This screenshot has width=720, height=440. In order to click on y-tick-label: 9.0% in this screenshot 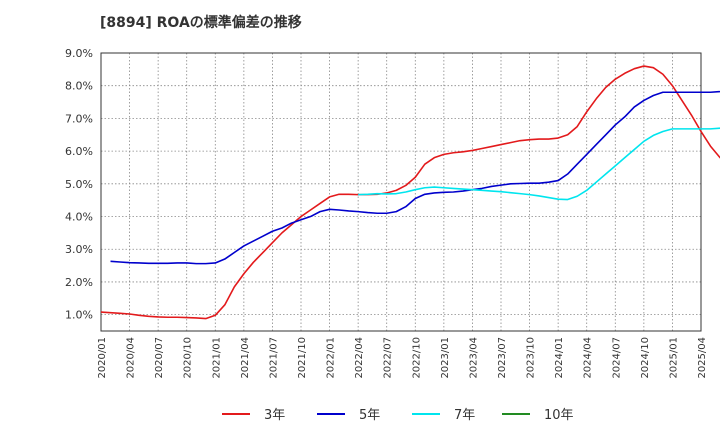, I will do `click(79, 53)`.